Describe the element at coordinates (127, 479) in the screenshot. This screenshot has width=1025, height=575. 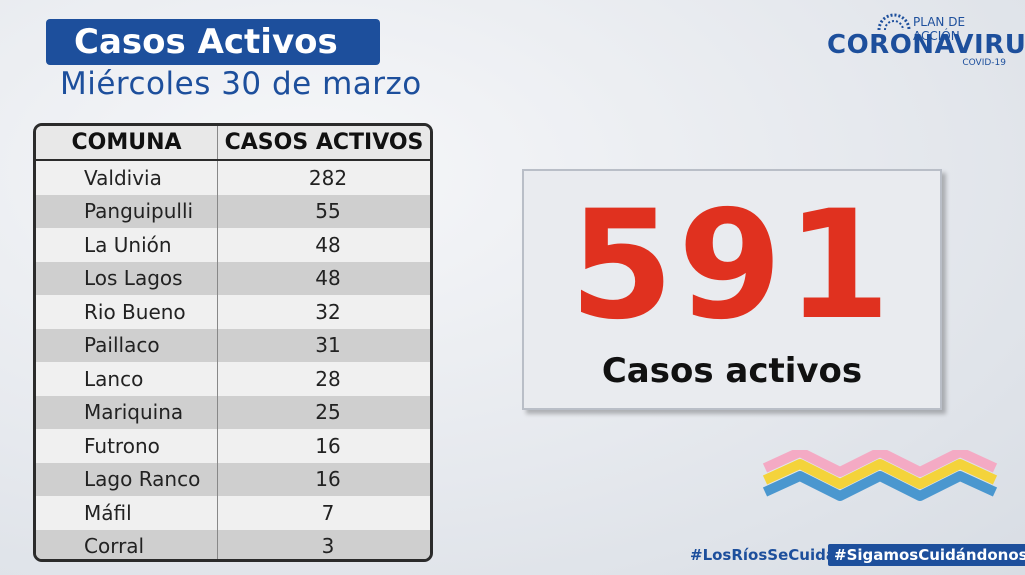
I see `comuna-cell: Lago Ranco` at that location.